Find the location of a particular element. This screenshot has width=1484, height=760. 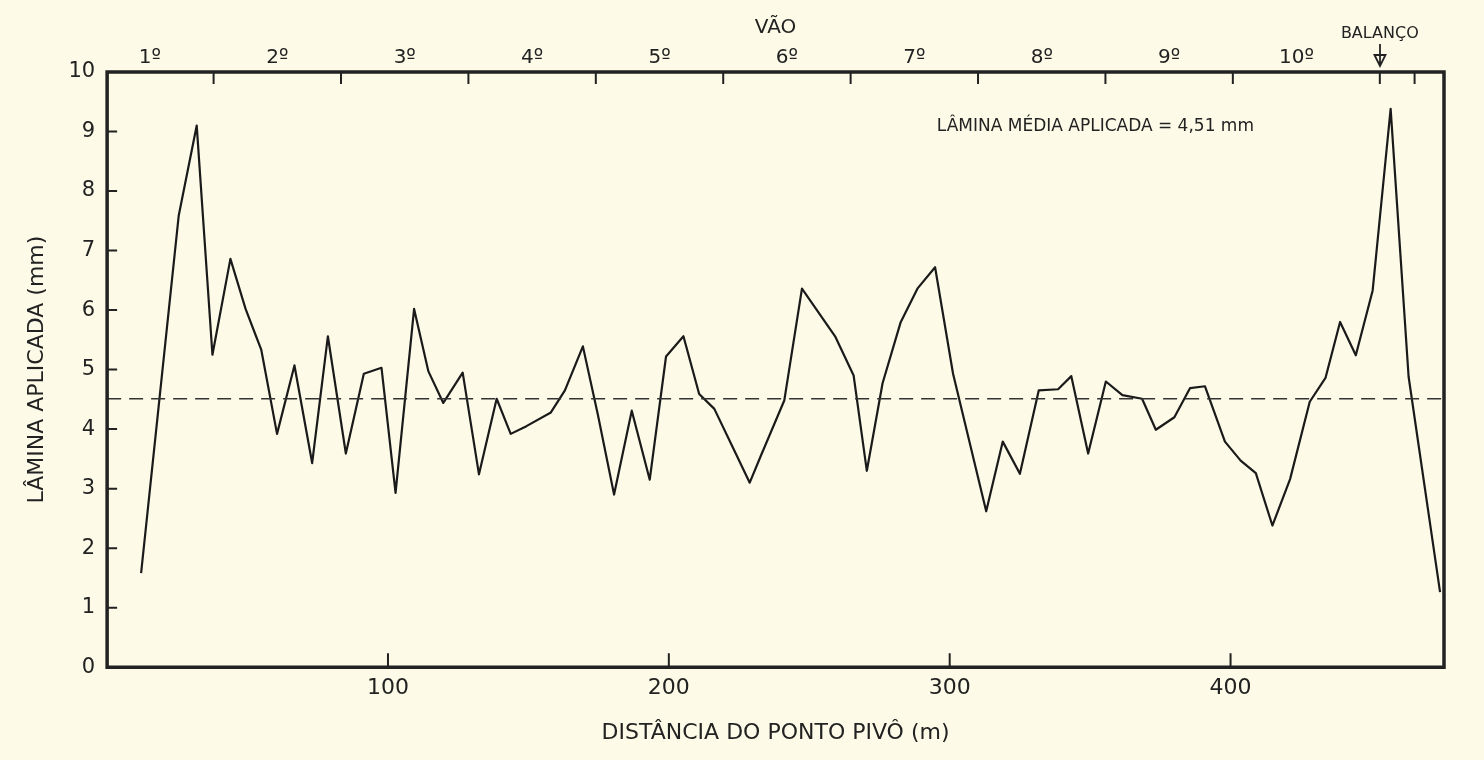

text: 10º is located at coordinates (1296, 56).